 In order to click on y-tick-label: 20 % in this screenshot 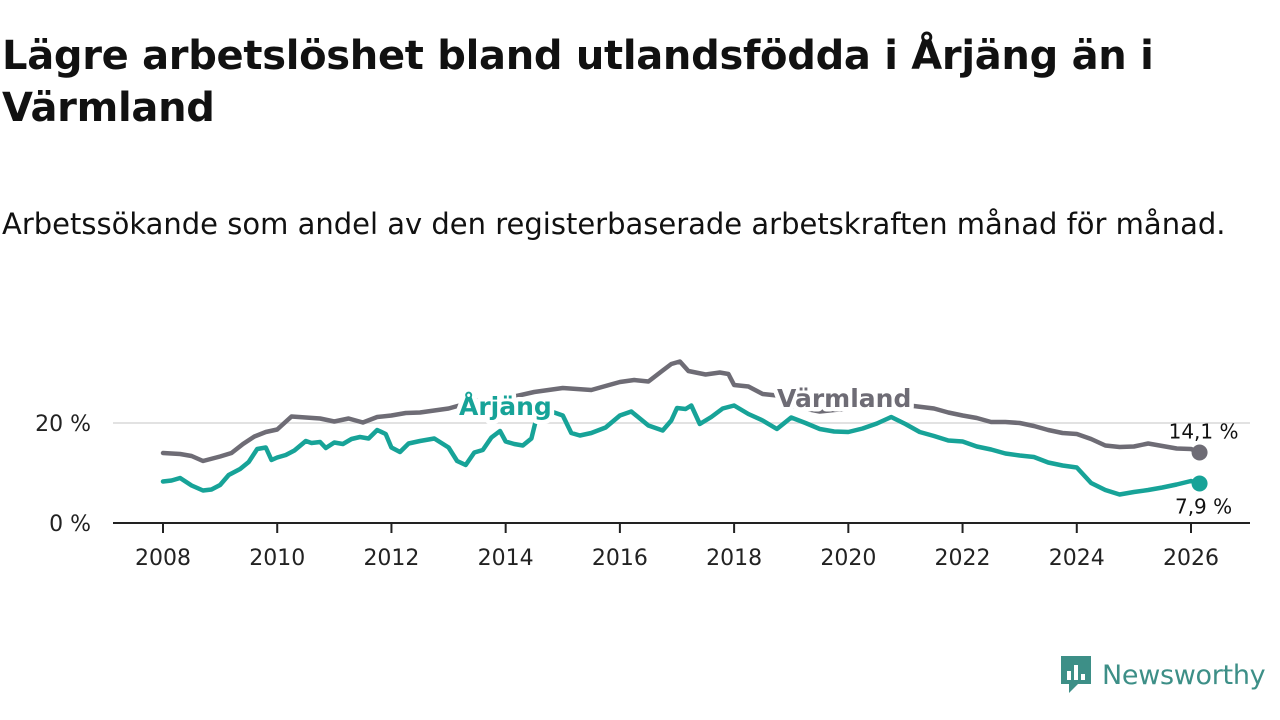, I will do `click(63, 424)`.